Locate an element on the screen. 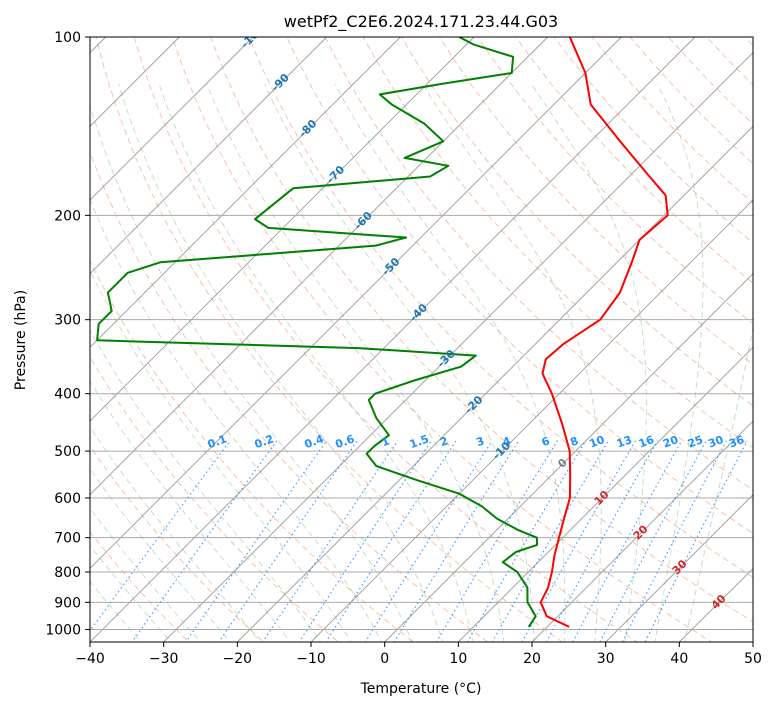 This screenshot has width=775, height=708. mixing-ratio-label: 1 is located at coordinates (386, 441).